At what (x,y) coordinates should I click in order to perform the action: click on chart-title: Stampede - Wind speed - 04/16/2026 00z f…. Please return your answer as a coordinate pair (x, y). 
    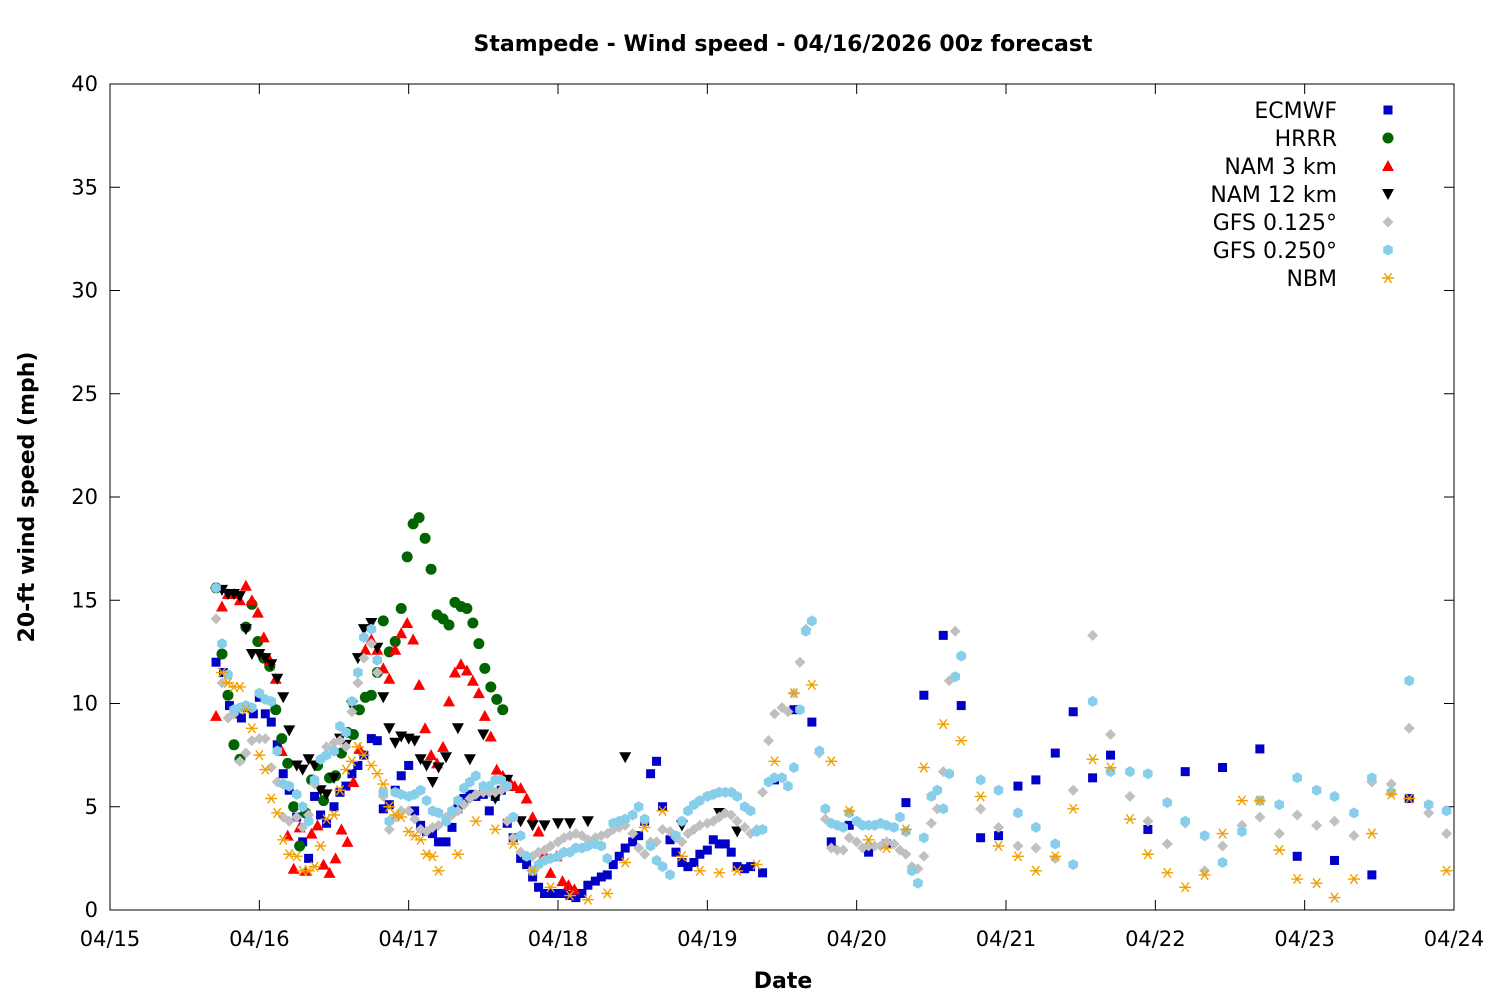
    Looking at the image, I should click on (783, 44).